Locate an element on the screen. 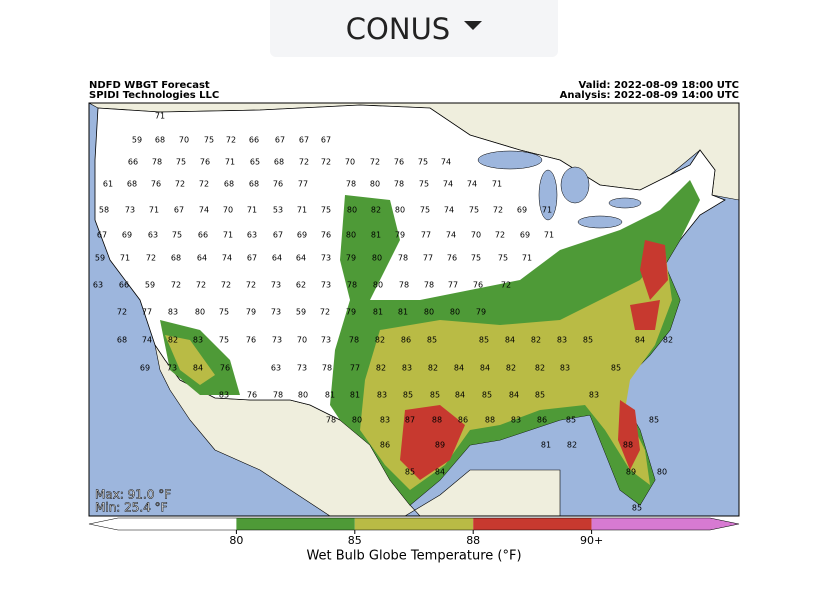 This screenshot has height=599, width=827. station-value: 53 is located at coordinates (278, 210).